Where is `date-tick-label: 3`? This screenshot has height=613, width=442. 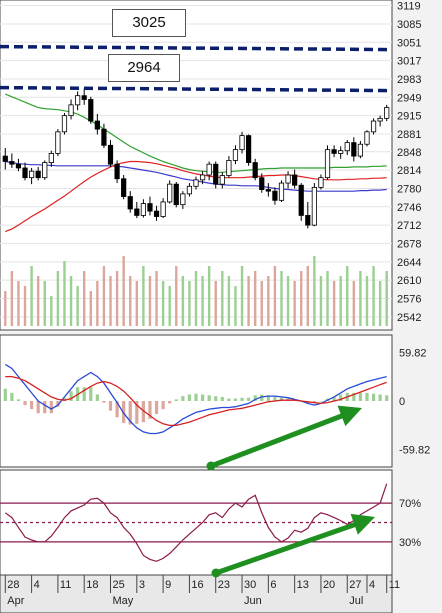 date-tick-label: 3 is located at coordinates (142, 585).